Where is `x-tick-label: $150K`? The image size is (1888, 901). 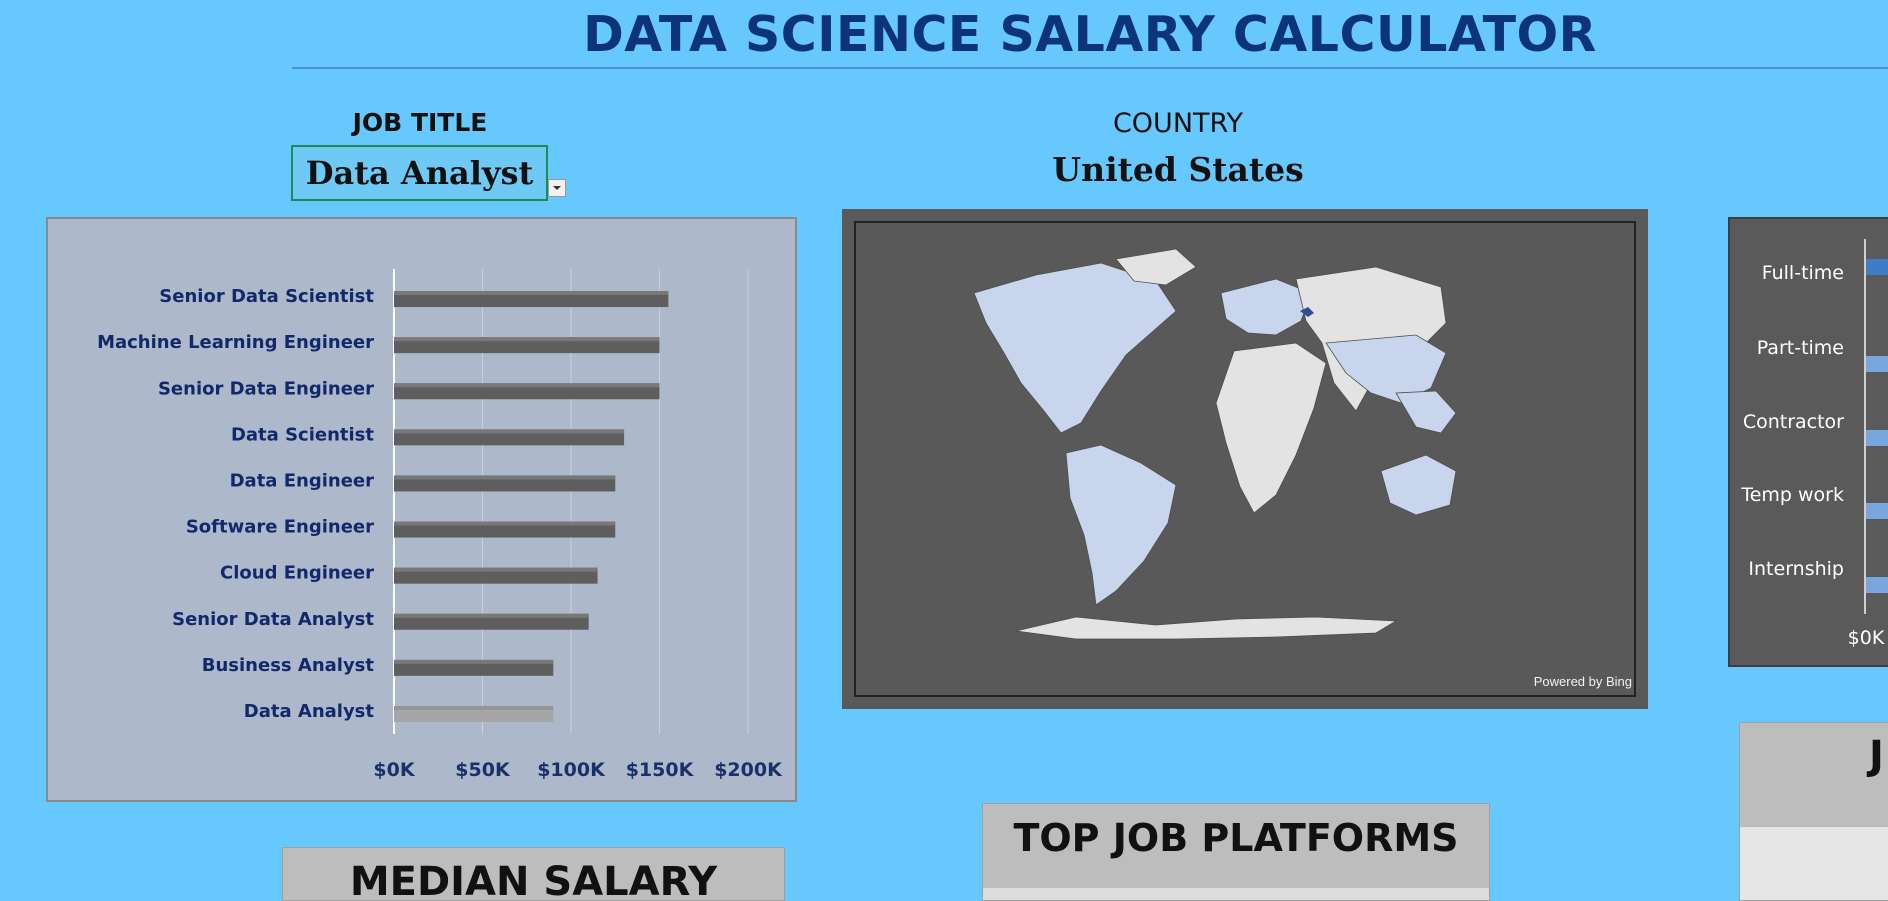 x-tick-label: $150K is located at coordinates (660, 770).